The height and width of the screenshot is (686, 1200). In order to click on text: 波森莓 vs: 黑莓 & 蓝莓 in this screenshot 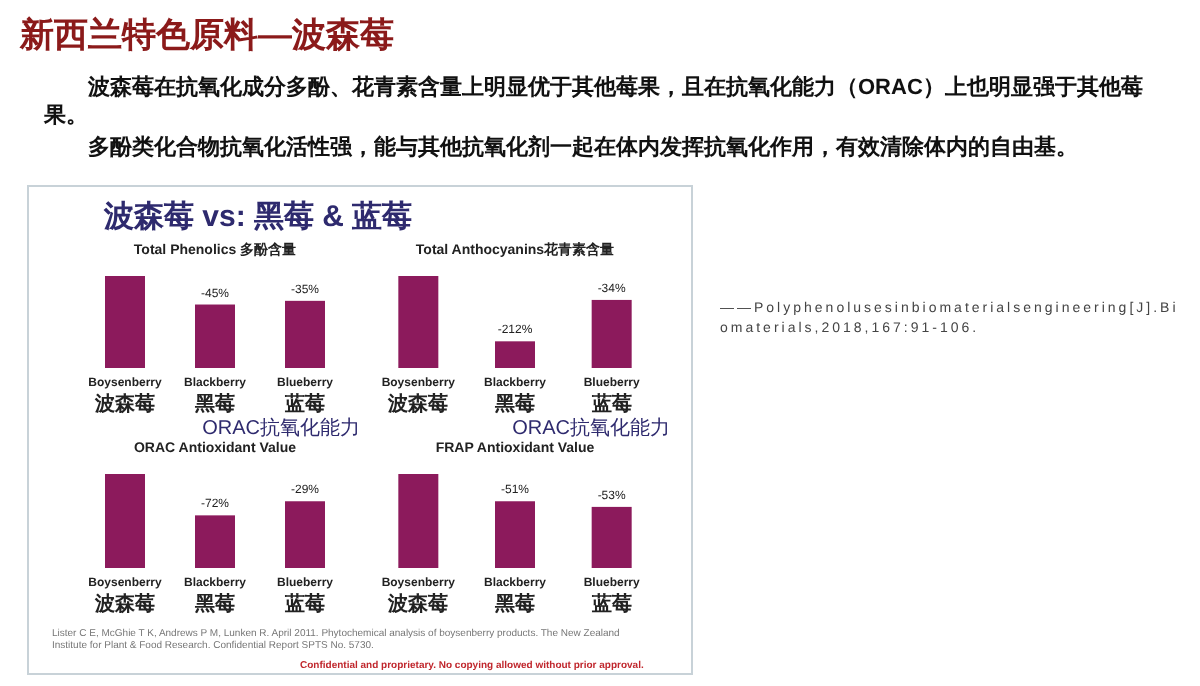, I will do `click(258, 217)`.